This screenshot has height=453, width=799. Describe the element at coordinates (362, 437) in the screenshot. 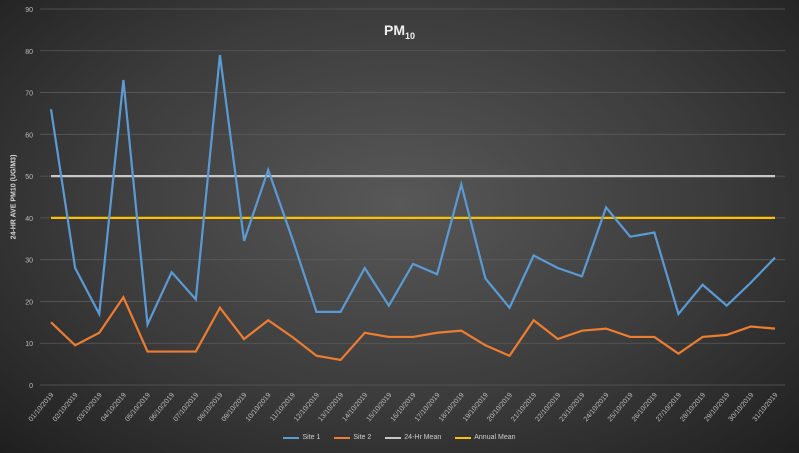

I see `legend-label: Site 2` at that location.